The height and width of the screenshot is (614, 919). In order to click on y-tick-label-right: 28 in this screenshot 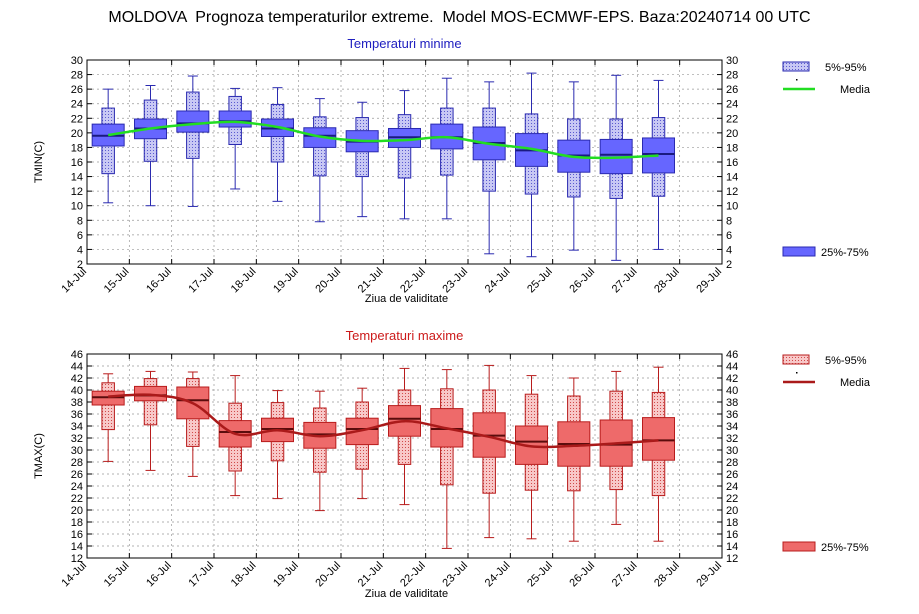, I will do `click(732, 76)`.